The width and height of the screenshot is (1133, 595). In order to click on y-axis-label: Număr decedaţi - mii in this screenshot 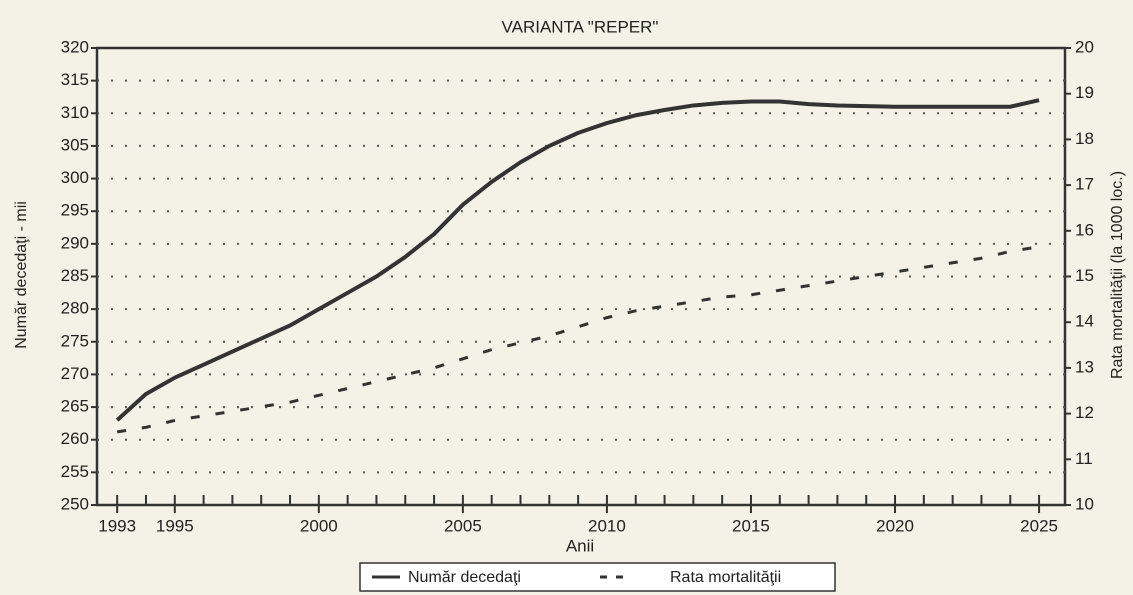, I will do `click(21, 275)`.